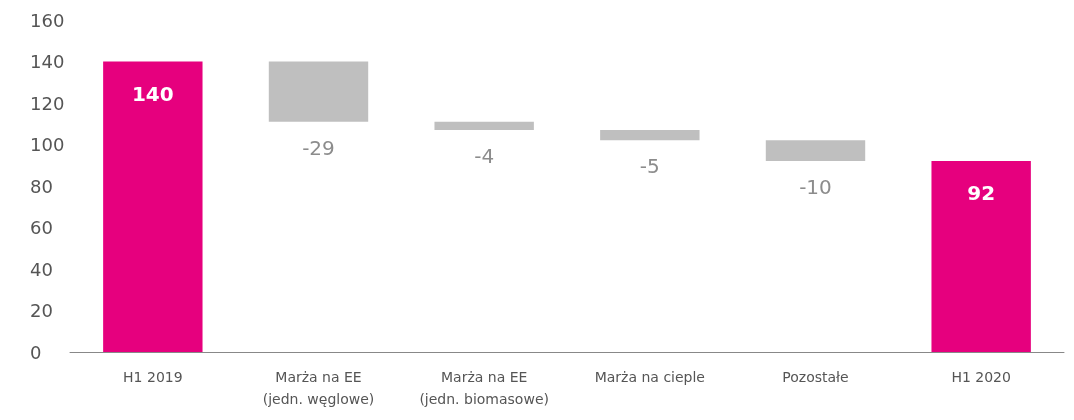 The image size is (1074, 420). Describe the element at coordinates (815, 187) in the screenshot. I see `data-label: -10` at that location.